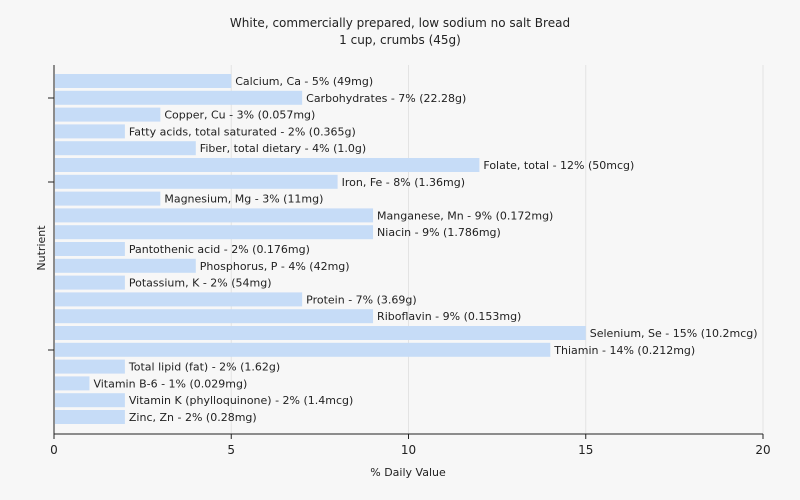  Describe the element at coordinates (304, 81) in the screenshot. I see `bar-label: Calcium, Ca - 5% (49mg)` at that location.